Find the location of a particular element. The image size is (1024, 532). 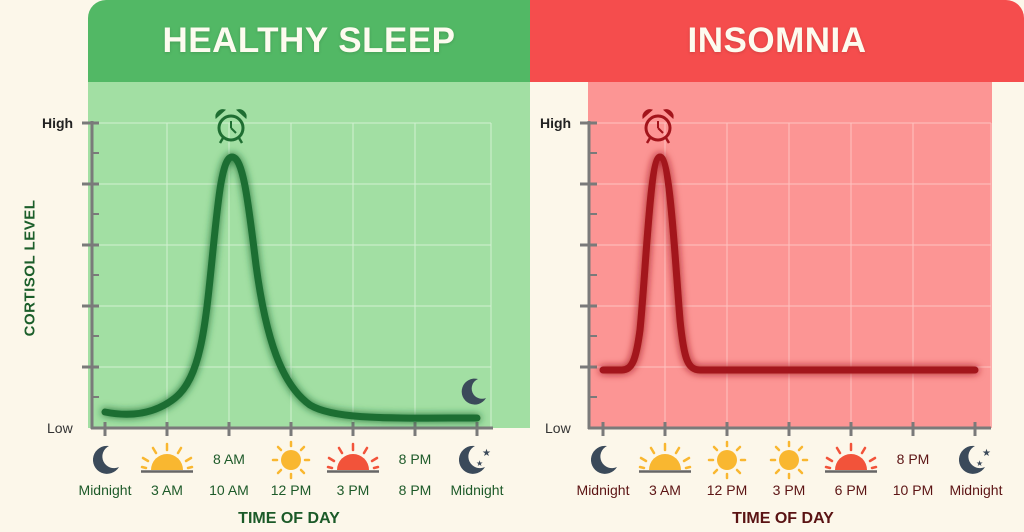

healthy-x-top-label-5: 8 PM is located at coordinates (415, 459).